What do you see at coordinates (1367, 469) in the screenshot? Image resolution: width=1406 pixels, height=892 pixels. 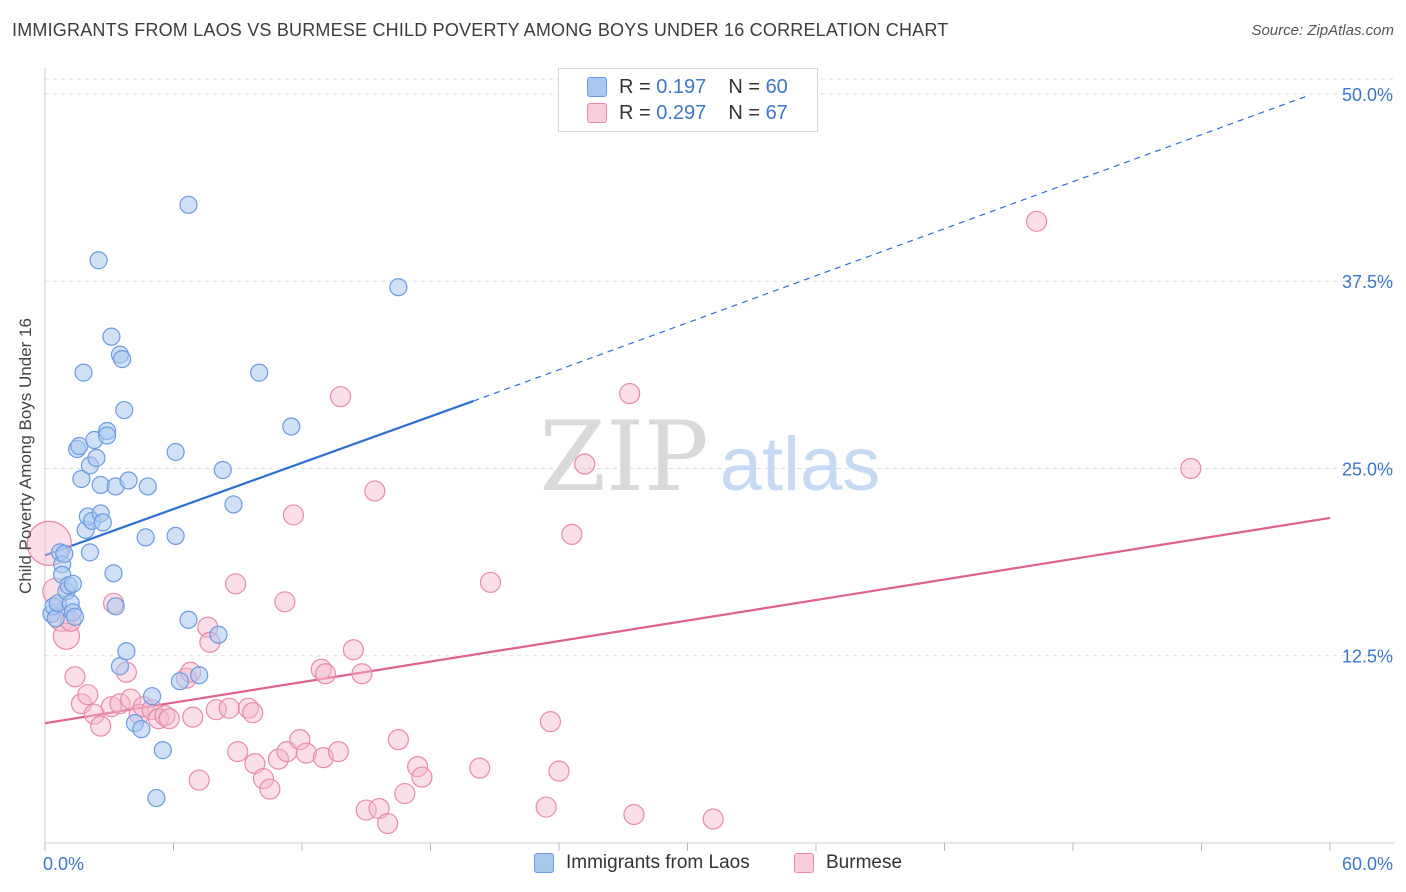 I see `y-tick-label: 25.0%` at bounding box center [1367, 469].